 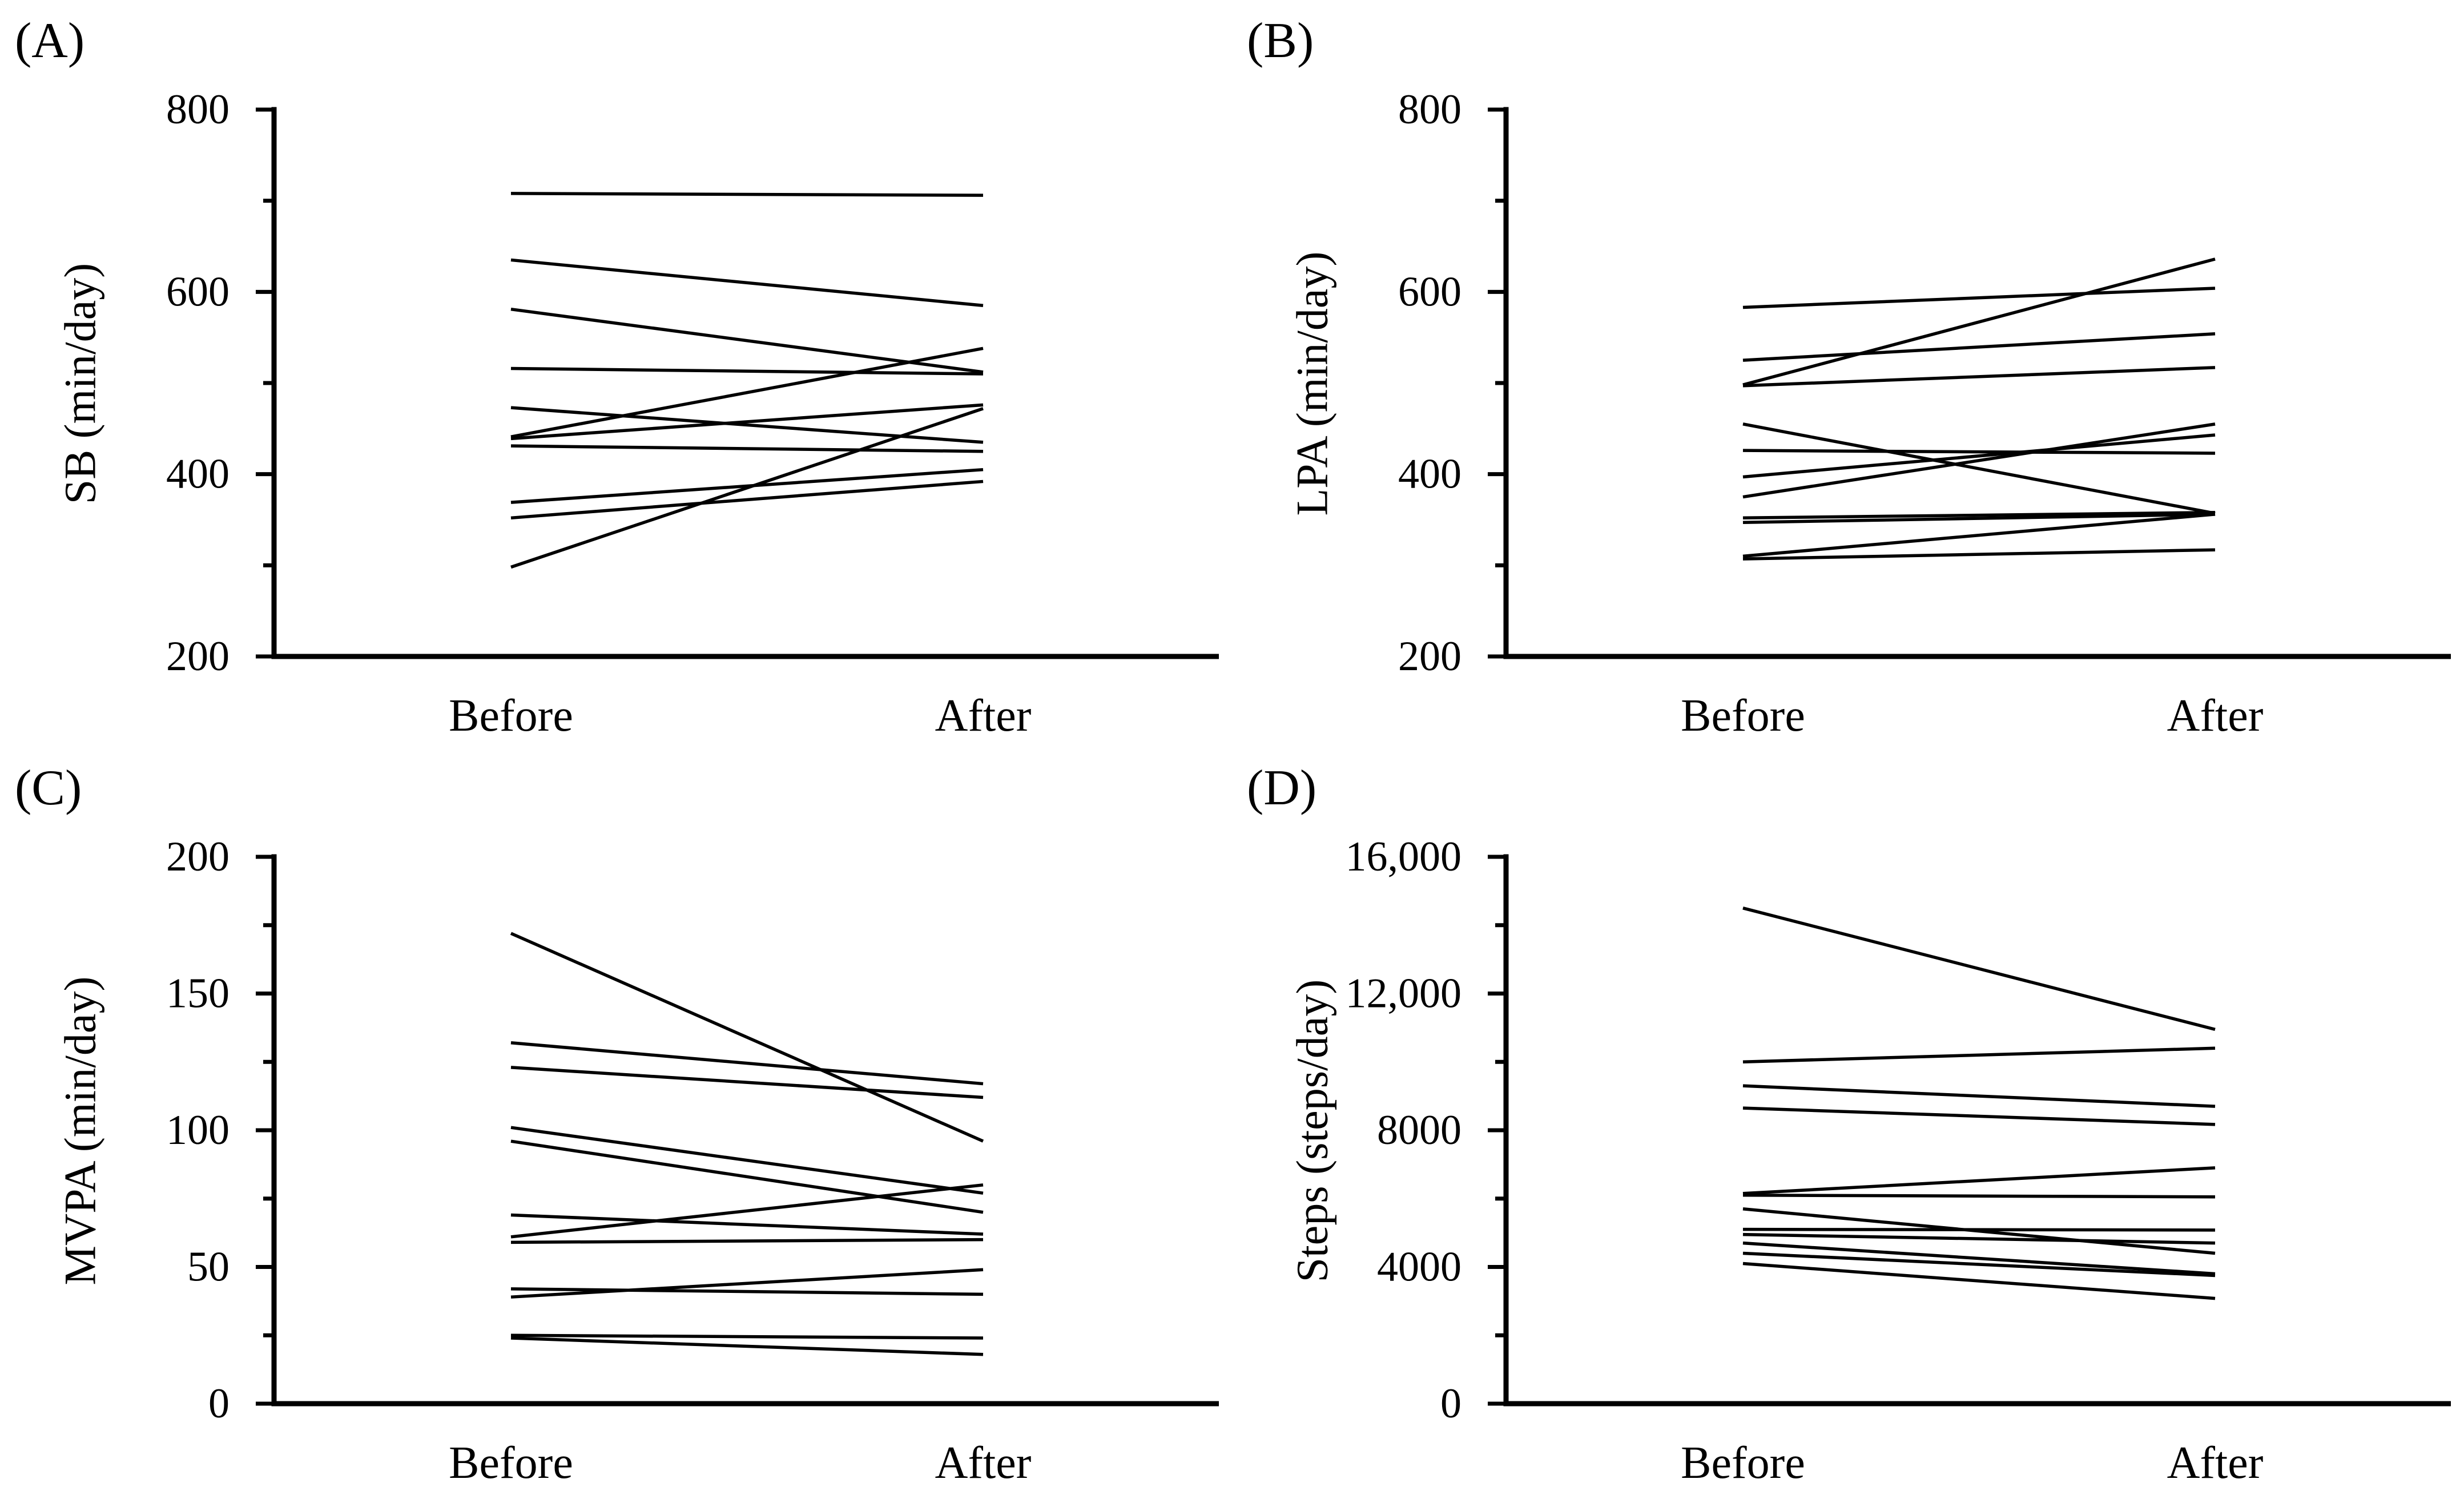 I want to click on panel-d-y-axis-title: Steps (steps/day), so click(x=1312, y=1131).